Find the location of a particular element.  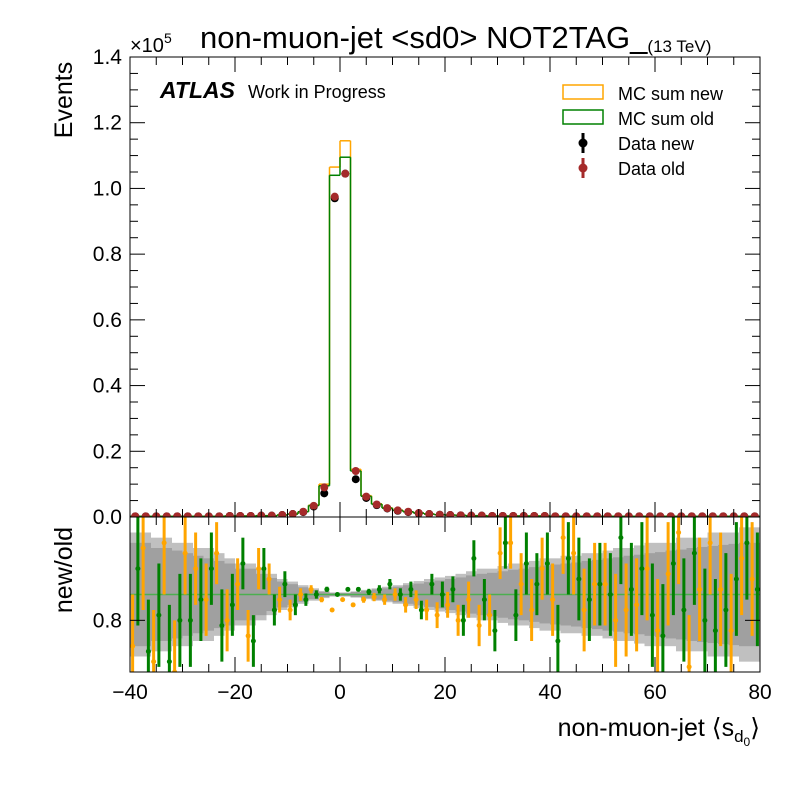

xlabel-sub: d is located at coordinates (738, 736).